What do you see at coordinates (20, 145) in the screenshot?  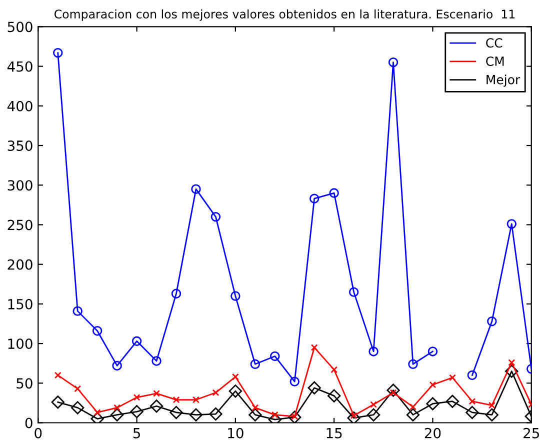 I see `y-tick-label: 350` at bounding box center [20, 145].